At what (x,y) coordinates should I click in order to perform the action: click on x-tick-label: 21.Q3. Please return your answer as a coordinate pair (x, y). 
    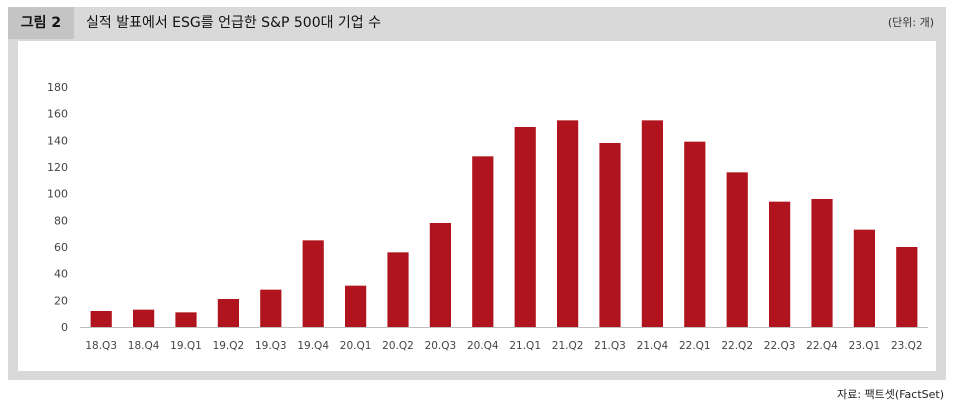
    Looking at the image, I should click on (610, 346).